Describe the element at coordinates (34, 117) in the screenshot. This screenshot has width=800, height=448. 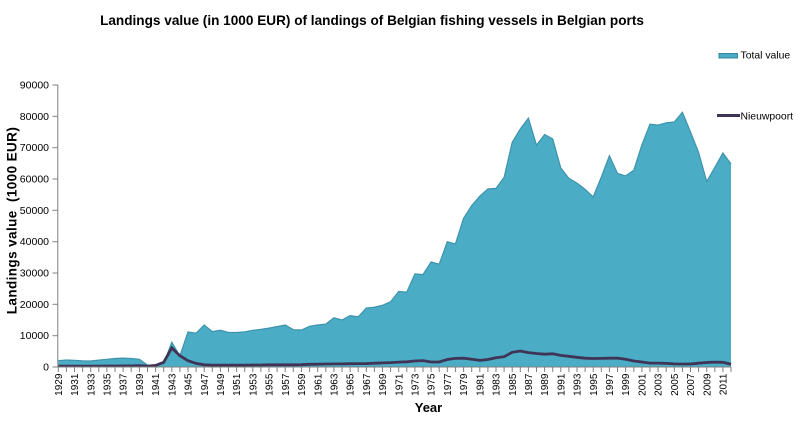
I see `svg-text: 80000` at that location.